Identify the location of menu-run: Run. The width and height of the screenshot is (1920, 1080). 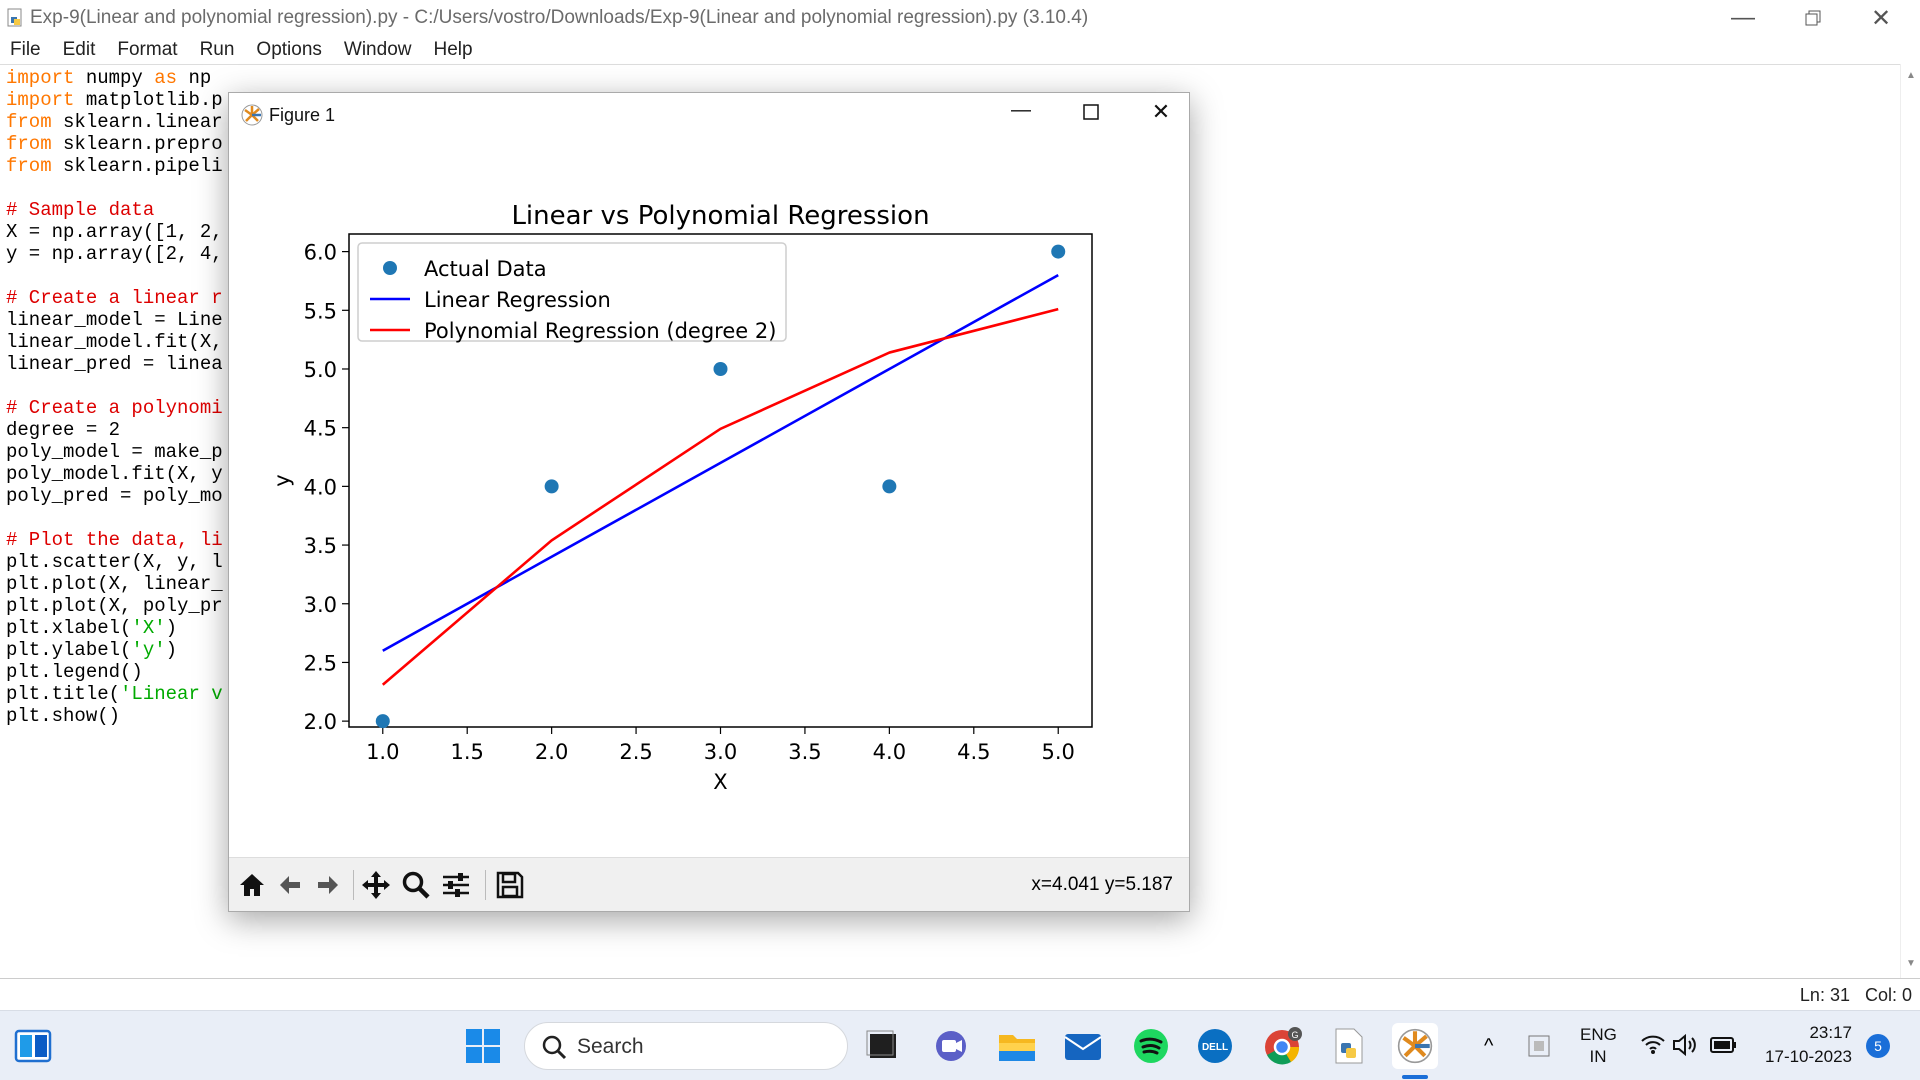
(217, 49).